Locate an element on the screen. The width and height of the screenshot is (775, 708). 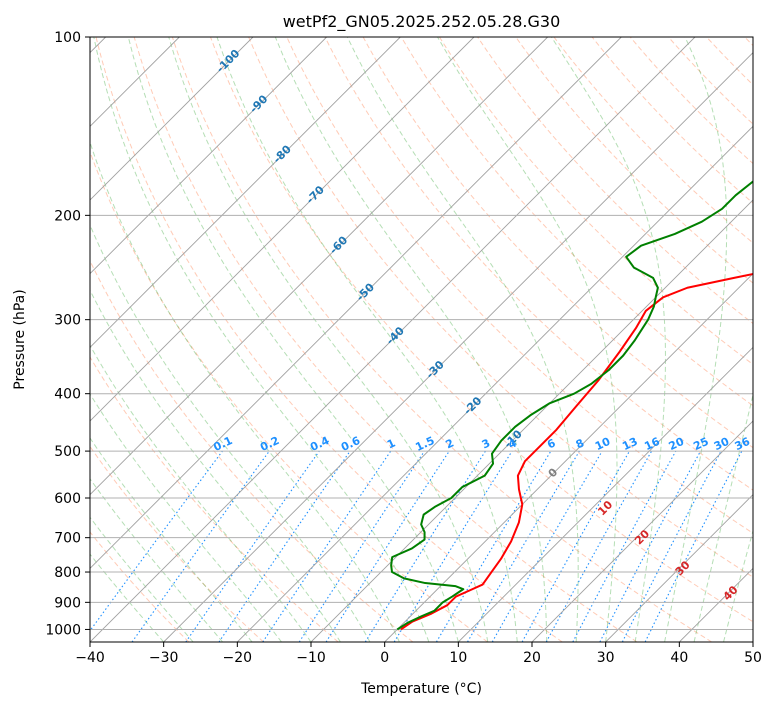
mixing-ratio-label: 20 is located at coordinates (677, 444).